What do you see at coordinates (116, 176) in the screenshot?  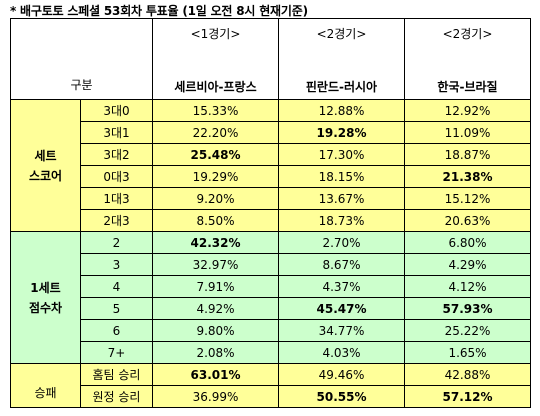 I see `row-label: 0대3` at bounding box center [116, 176].